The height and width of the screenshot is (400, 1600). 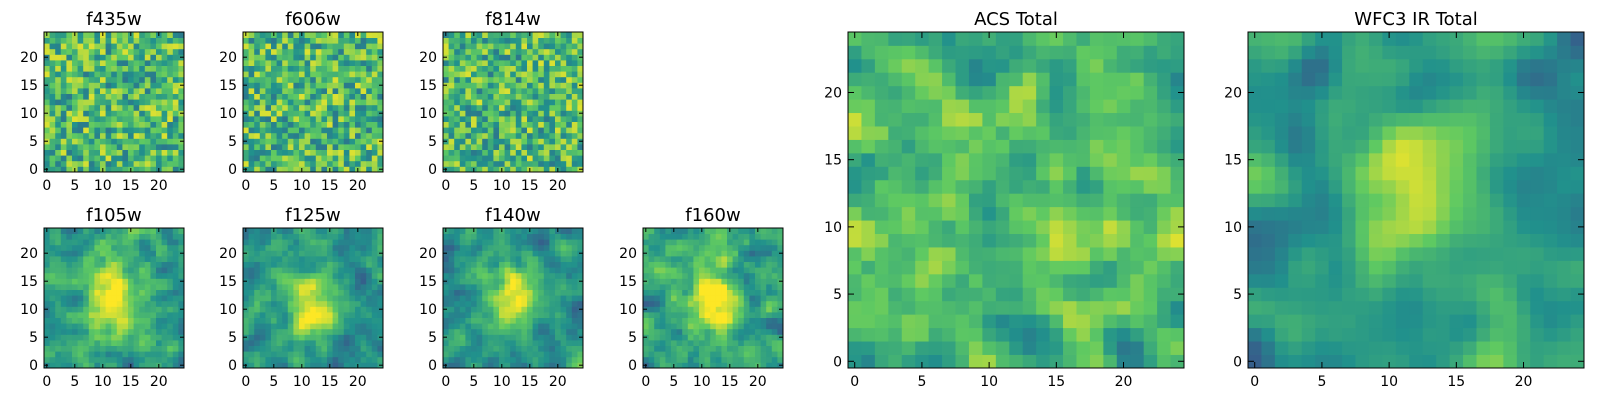 I want to click on x-tick-label: 20, so click(x=159, y=382).